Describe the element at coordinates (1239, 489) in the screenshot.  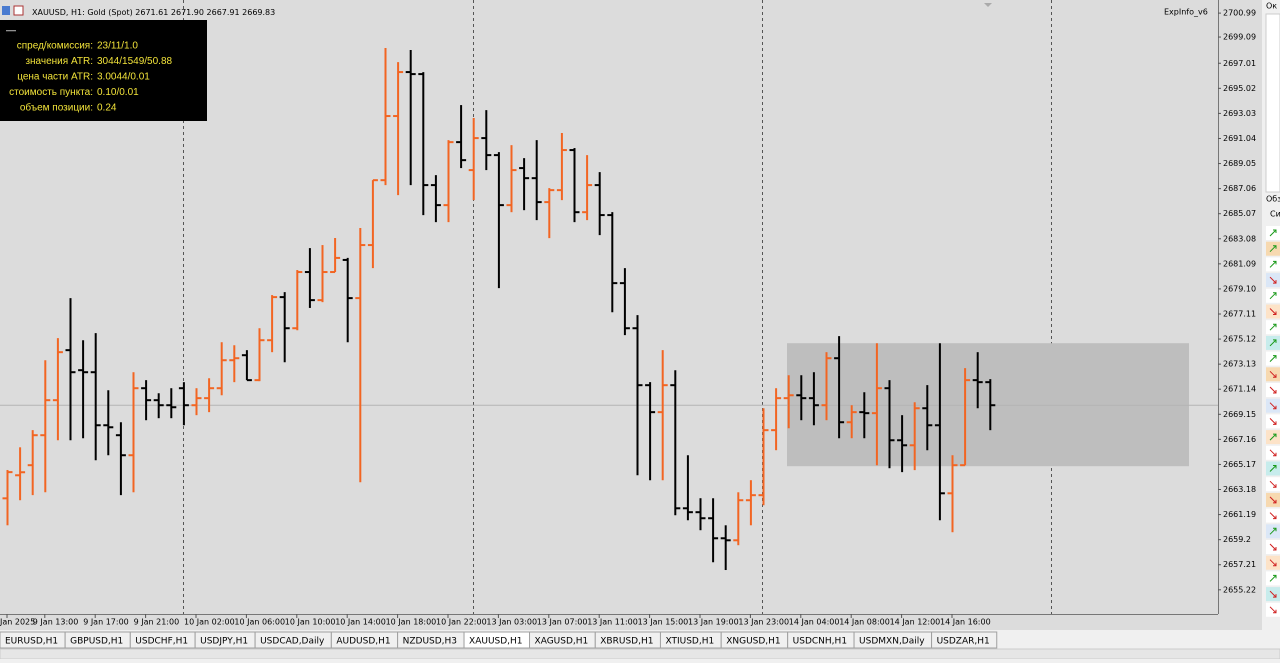
I see `y-tick-label: 2663.18` at that location.